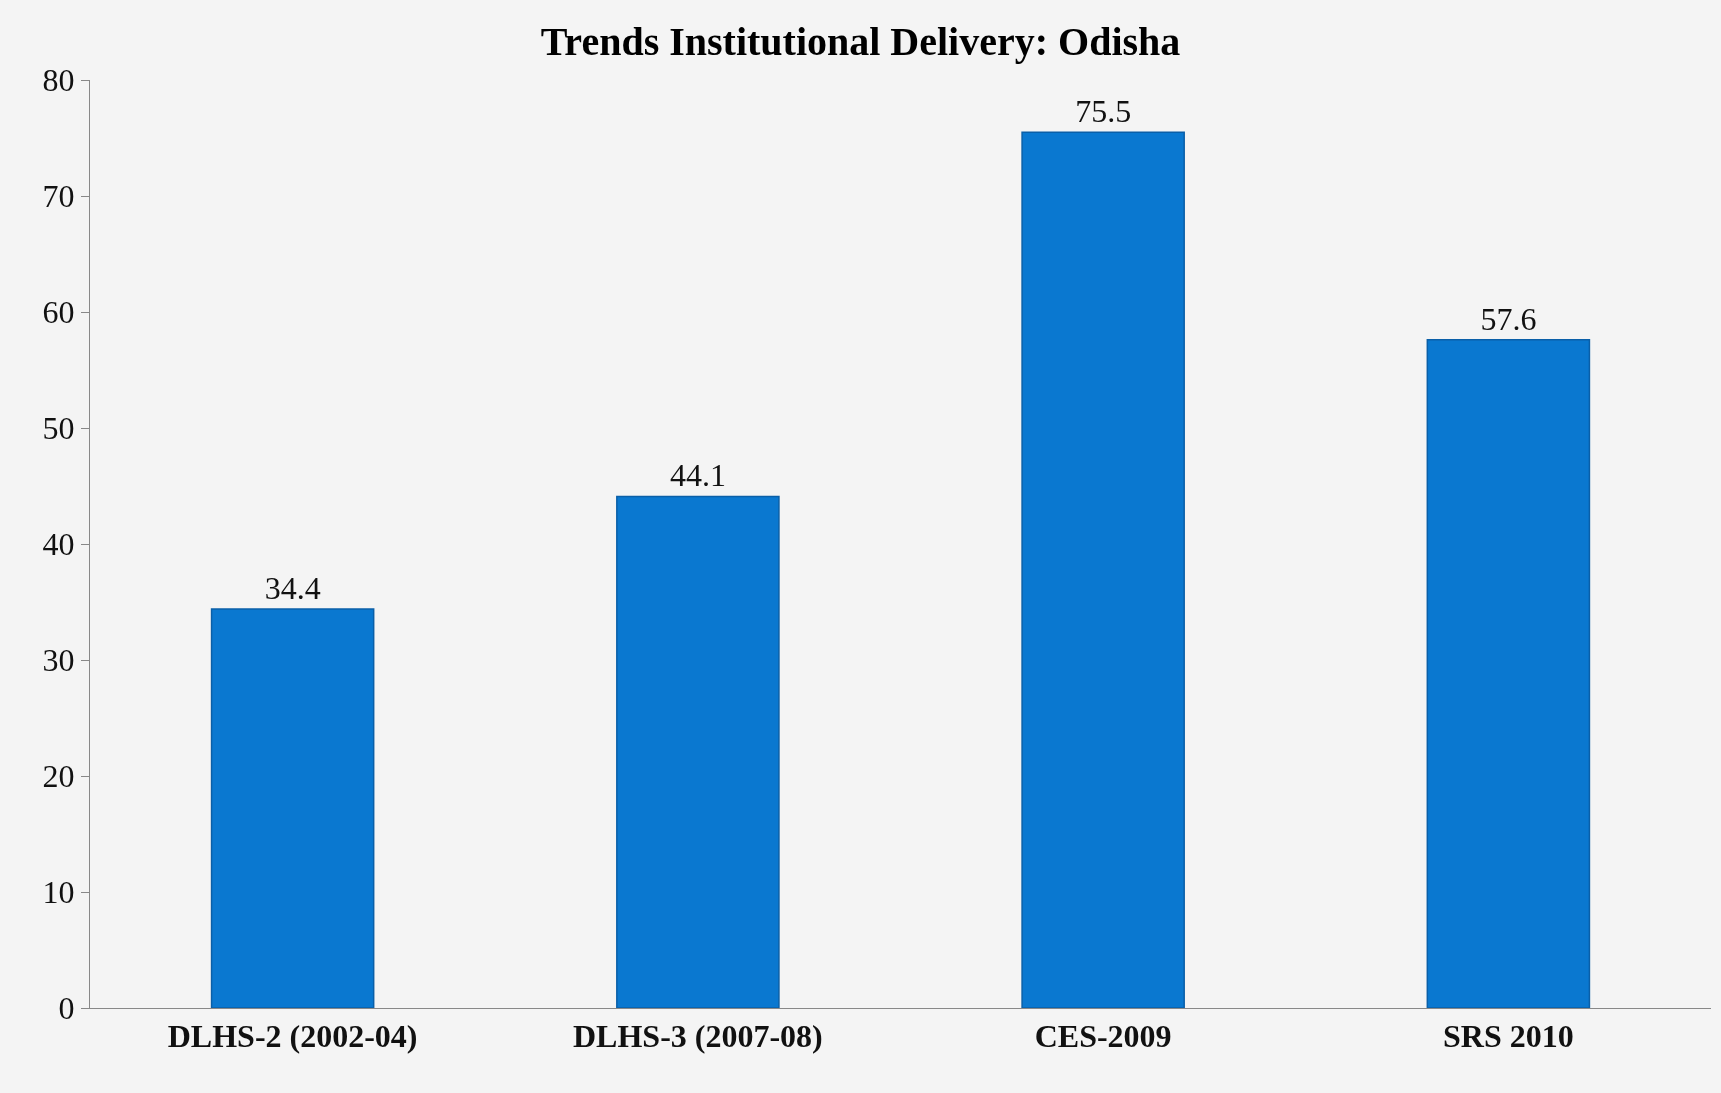  I want to click on y-tick-label: 60, so click(58, 312).